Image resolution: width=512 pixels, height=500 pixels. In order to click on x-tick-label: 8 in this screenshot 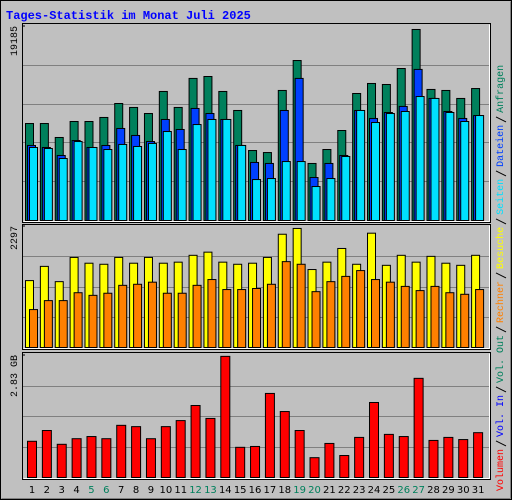, I will do `click(136, 490)`.